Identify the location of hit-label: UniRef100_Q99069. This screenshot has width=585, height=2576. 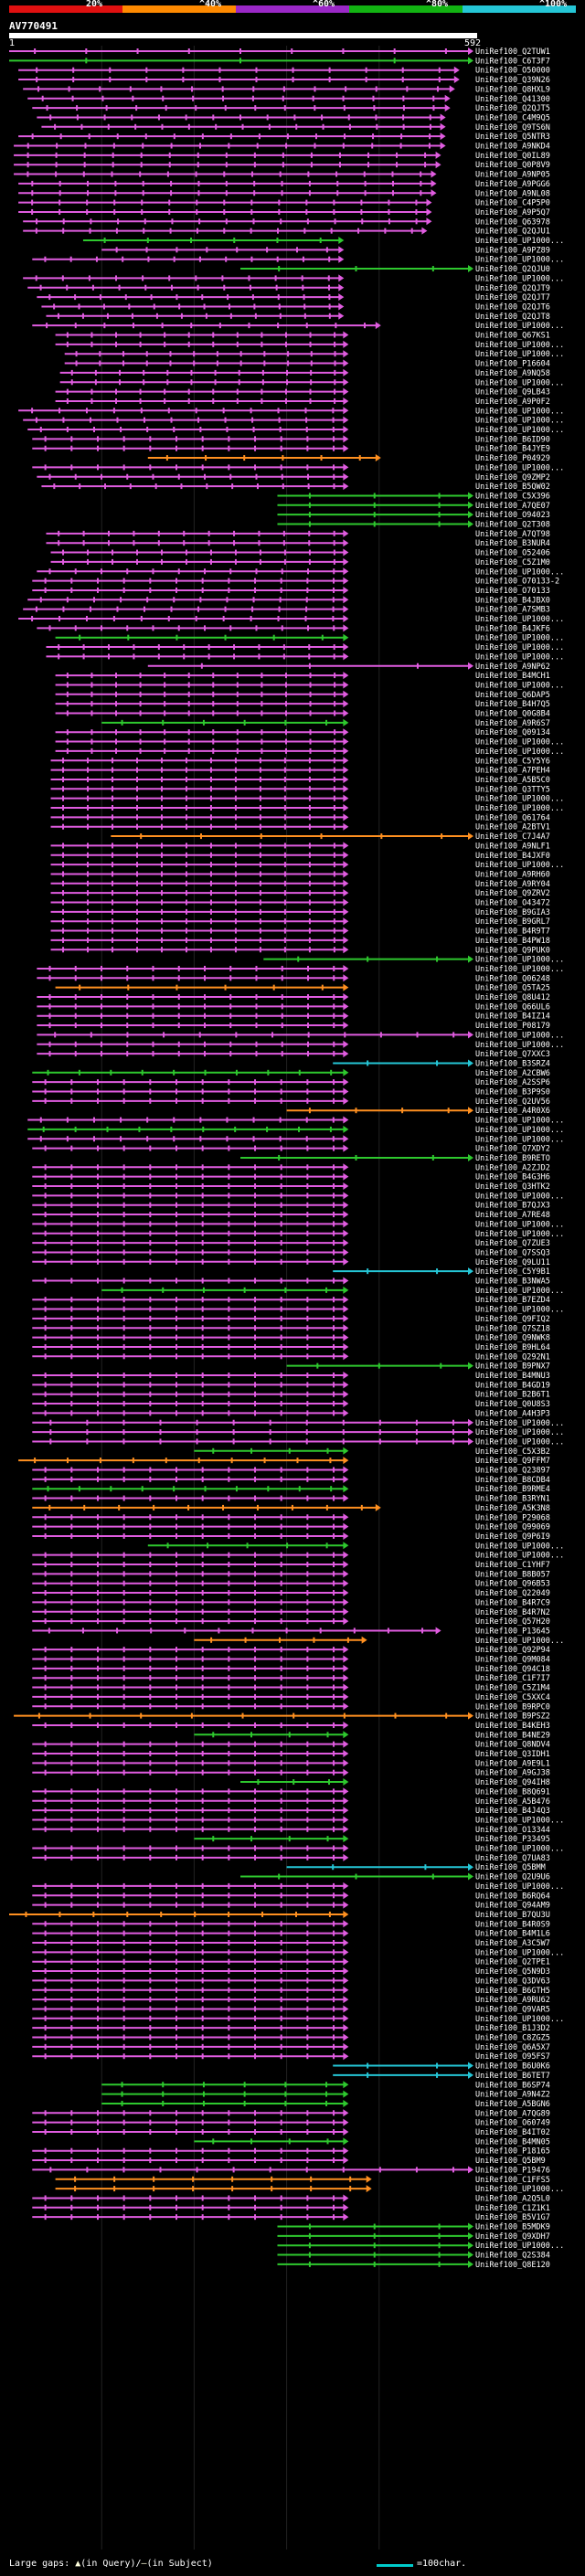
(512, 1527).